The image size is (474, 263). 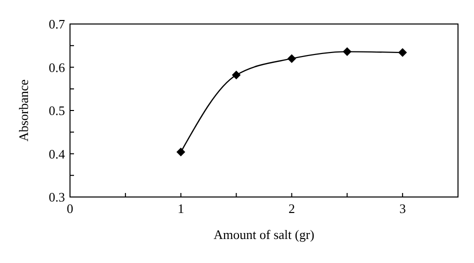 I want to click on y-tick-label: 0.5, so click(x=56, y=110).